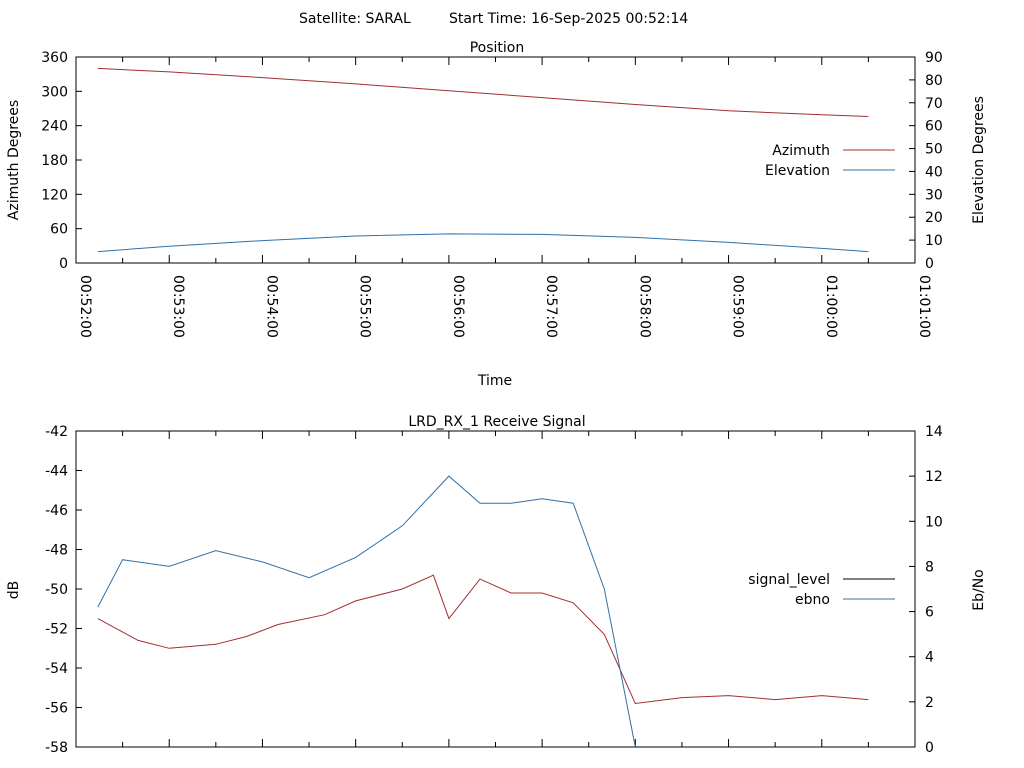 The image size is (1024, 768). Describe the element at coordinates (56, 669) in the screenshot. I see `signal-ytick-label: -54` at that location.